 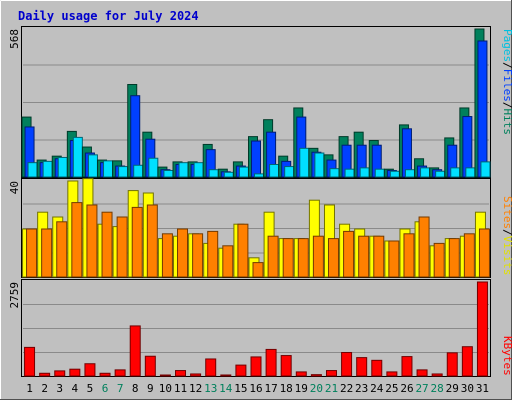 I want to click on day-label-6: 6, so click(x=105, y=388).